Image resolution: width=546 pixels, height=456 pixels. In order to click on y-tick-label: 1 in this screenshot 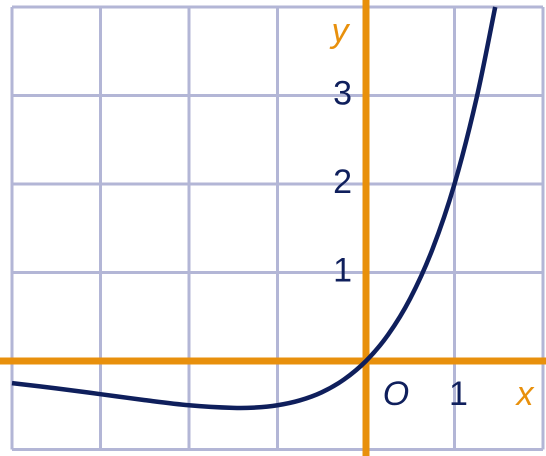, I will do `click(342, 270)`.